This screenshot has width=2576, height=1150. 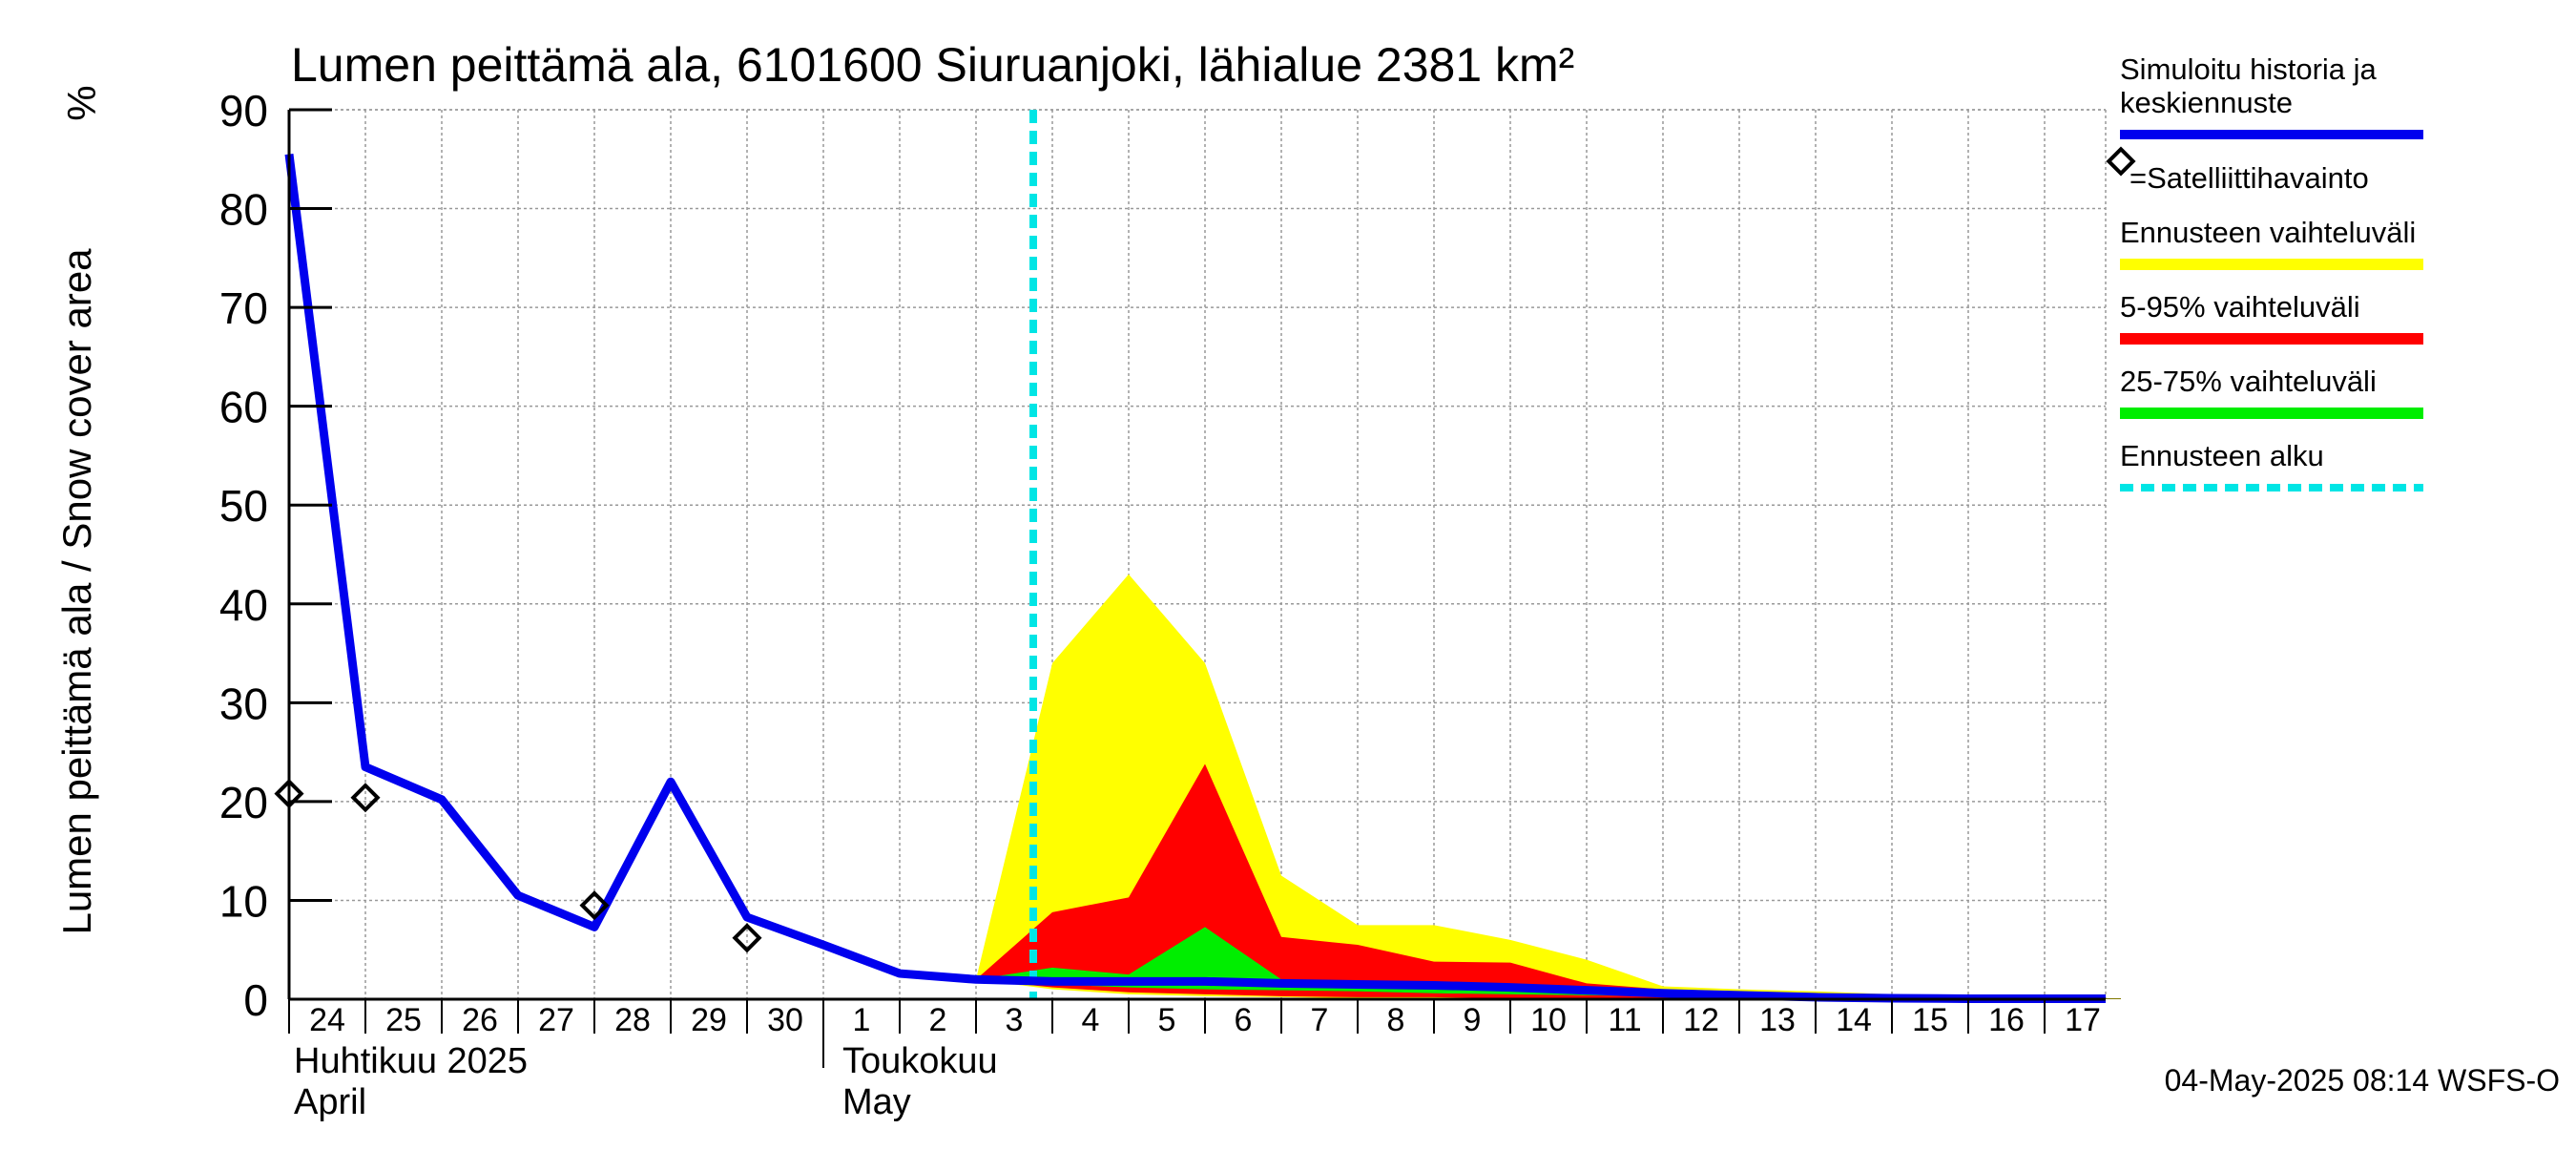 What do you see at coordinates (2268, 232) in the screenshot?
I see `legend-range-label: Ennusteen vaihteluväli` at bounding box center [2268, 232].